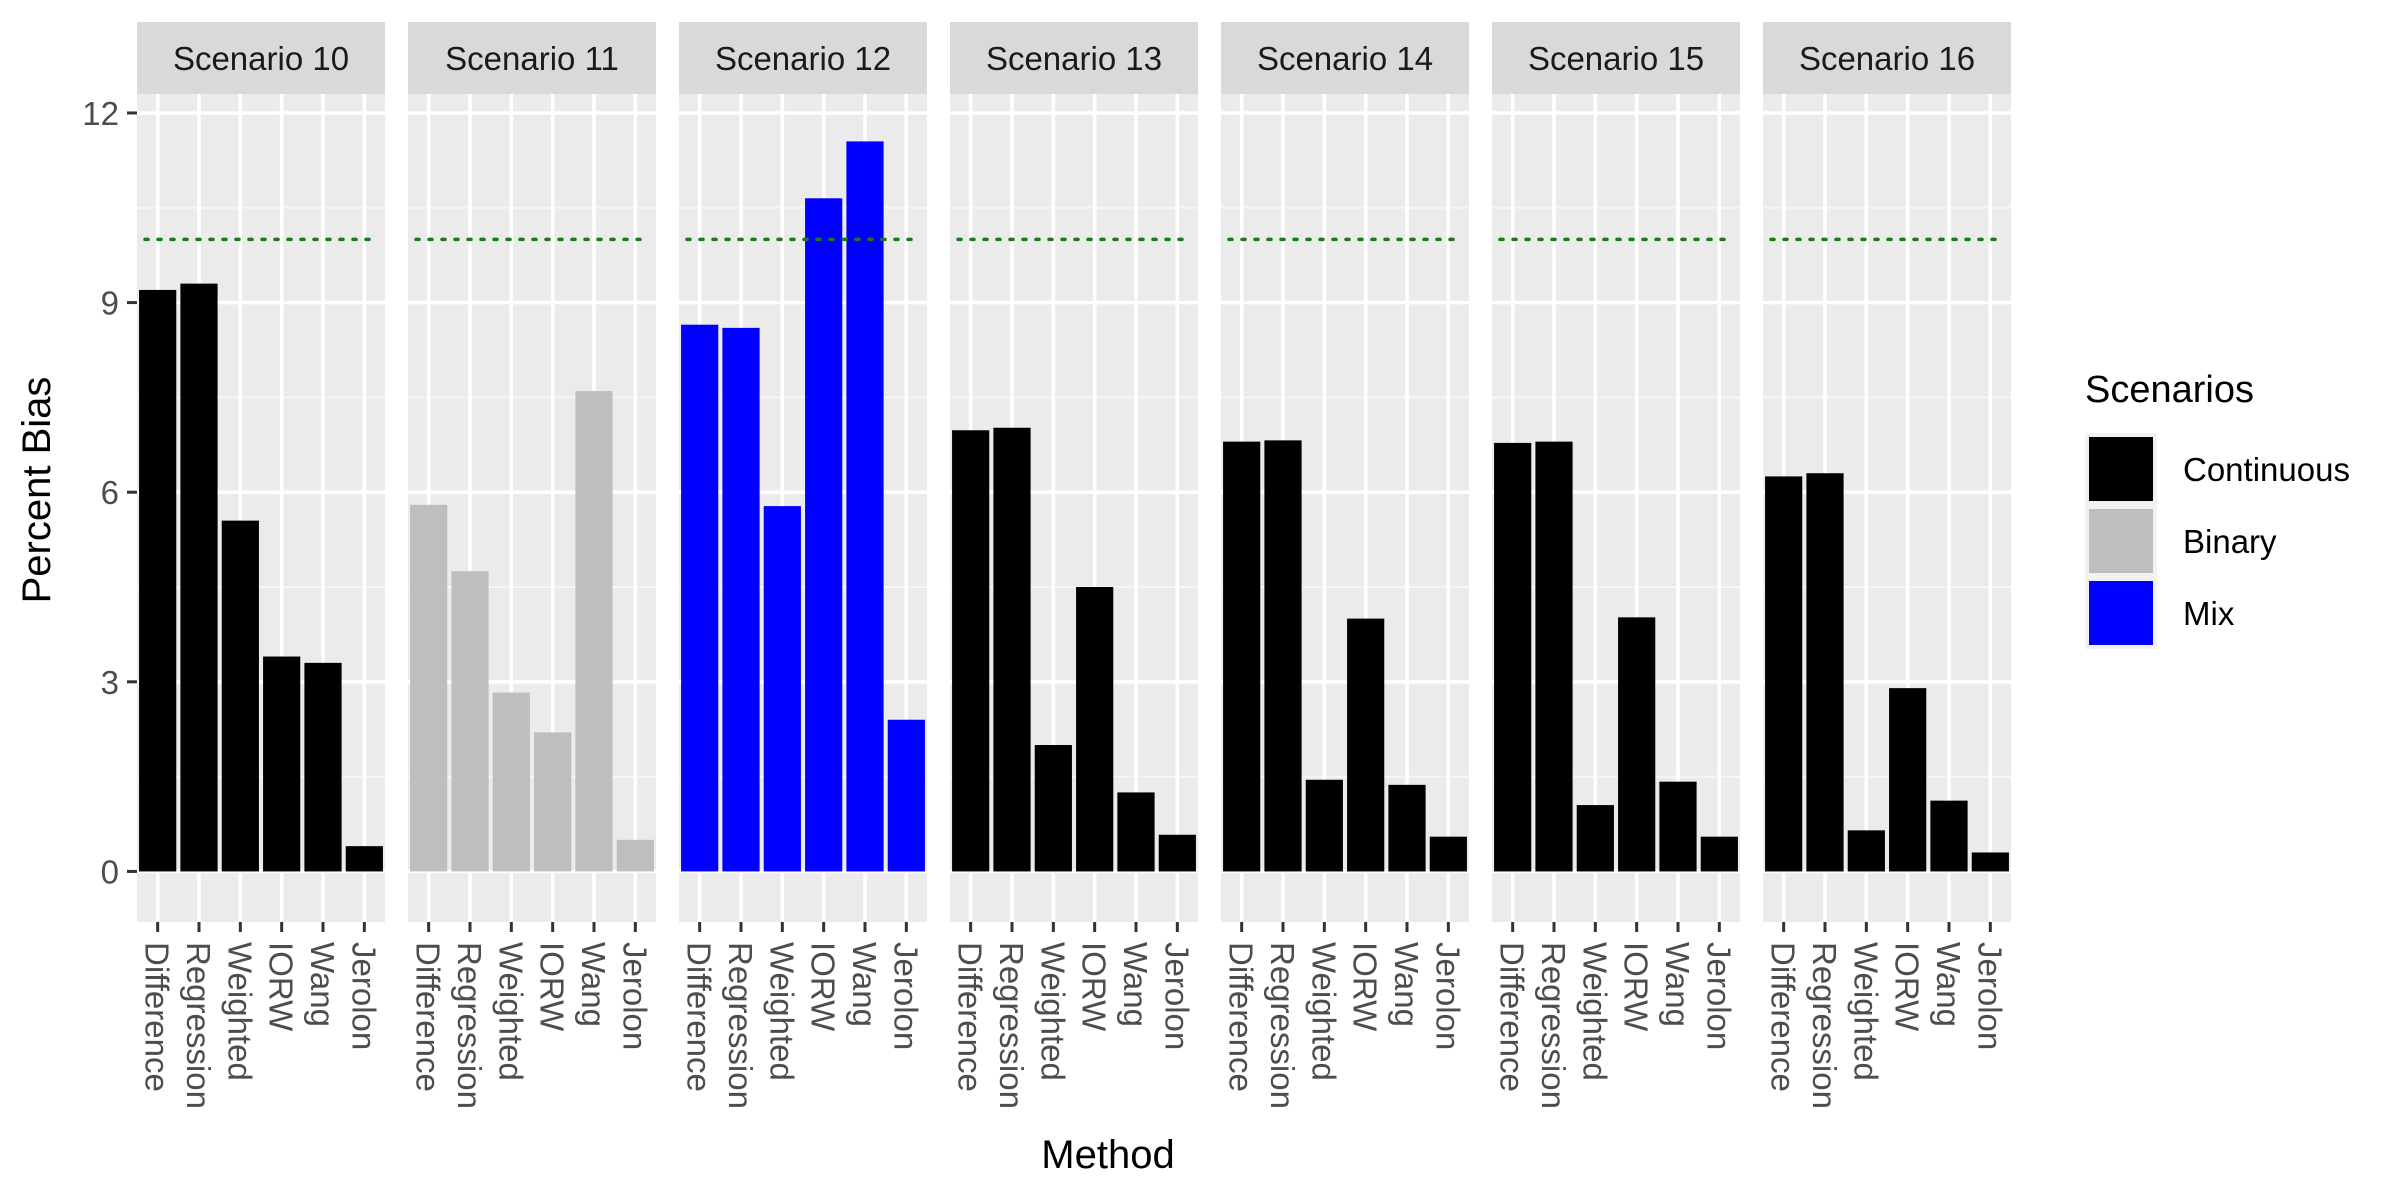 This screenshot has width=2400, height=1200. I want to click on facet-strip-title: Scenario 11, so click(532, 58).